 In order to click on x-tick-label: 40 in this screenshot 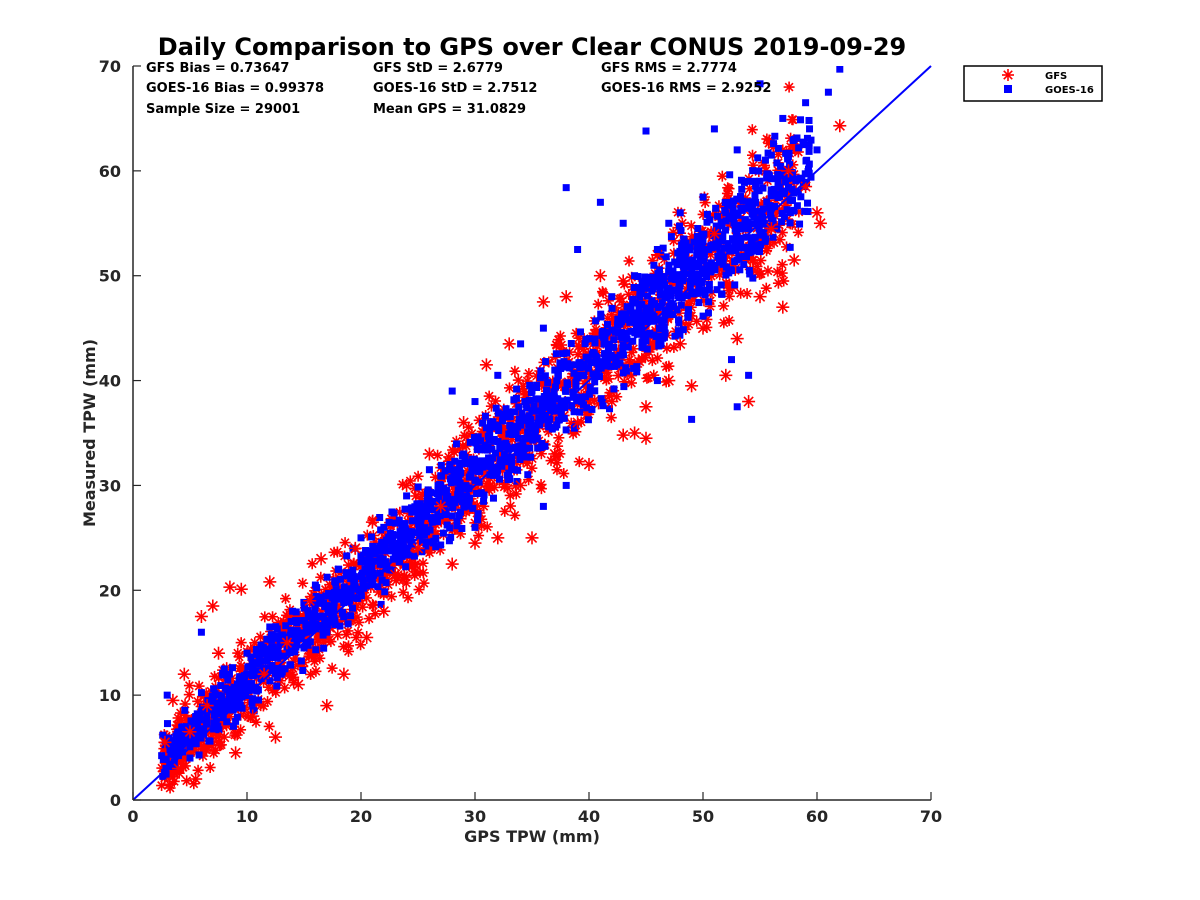, I will do `click(589, 816)`.